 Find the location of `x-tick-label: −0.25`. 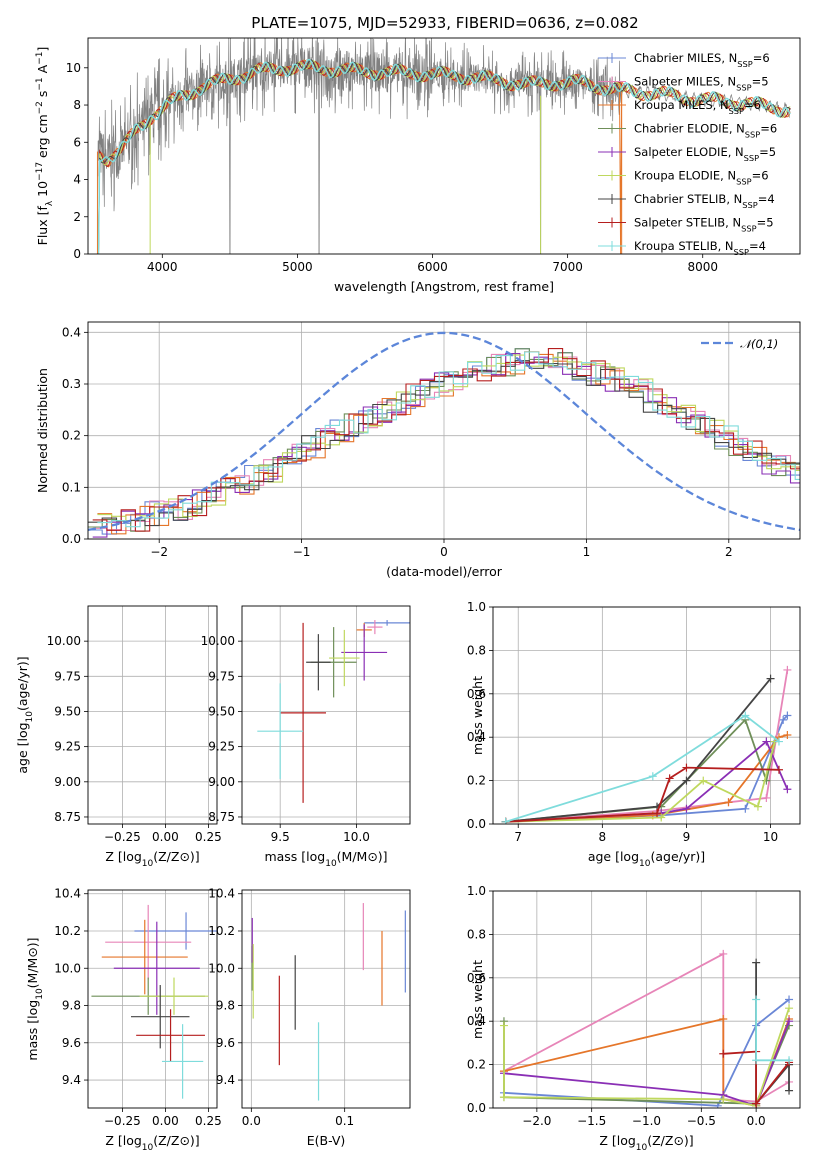

x-tick-label: −0.25 is located at coordinates (122, 837).